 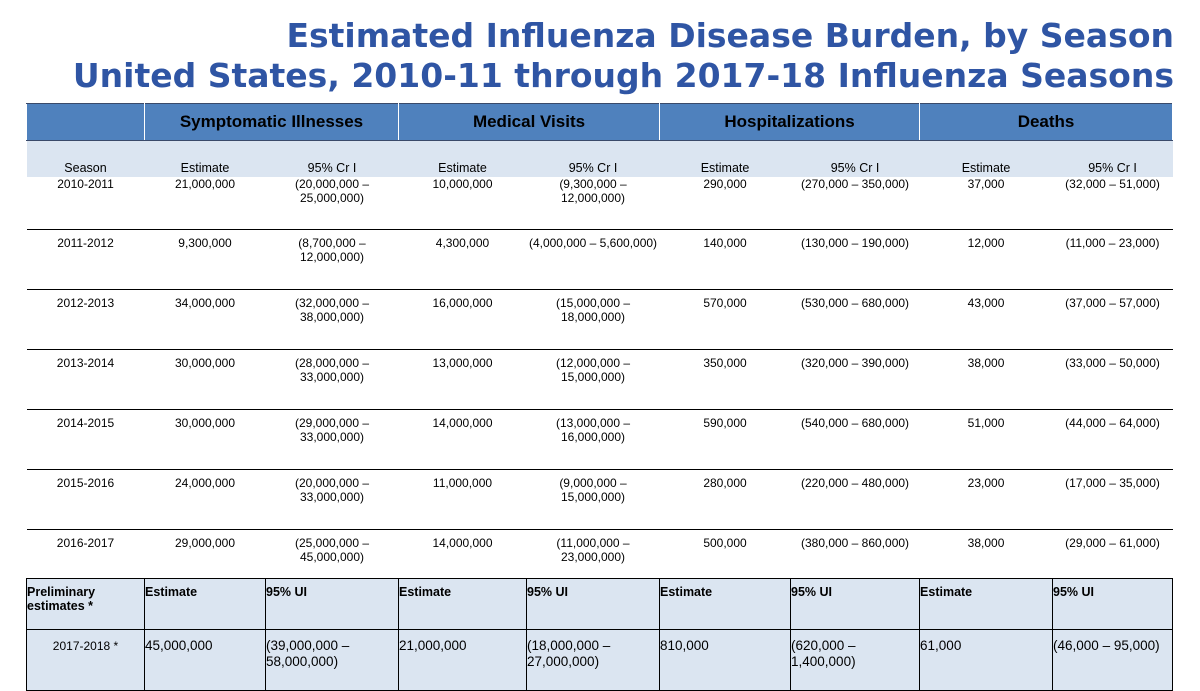 I want to click on deaths-interval: (44,000 – 64,000), so click(x=1112, y=439).